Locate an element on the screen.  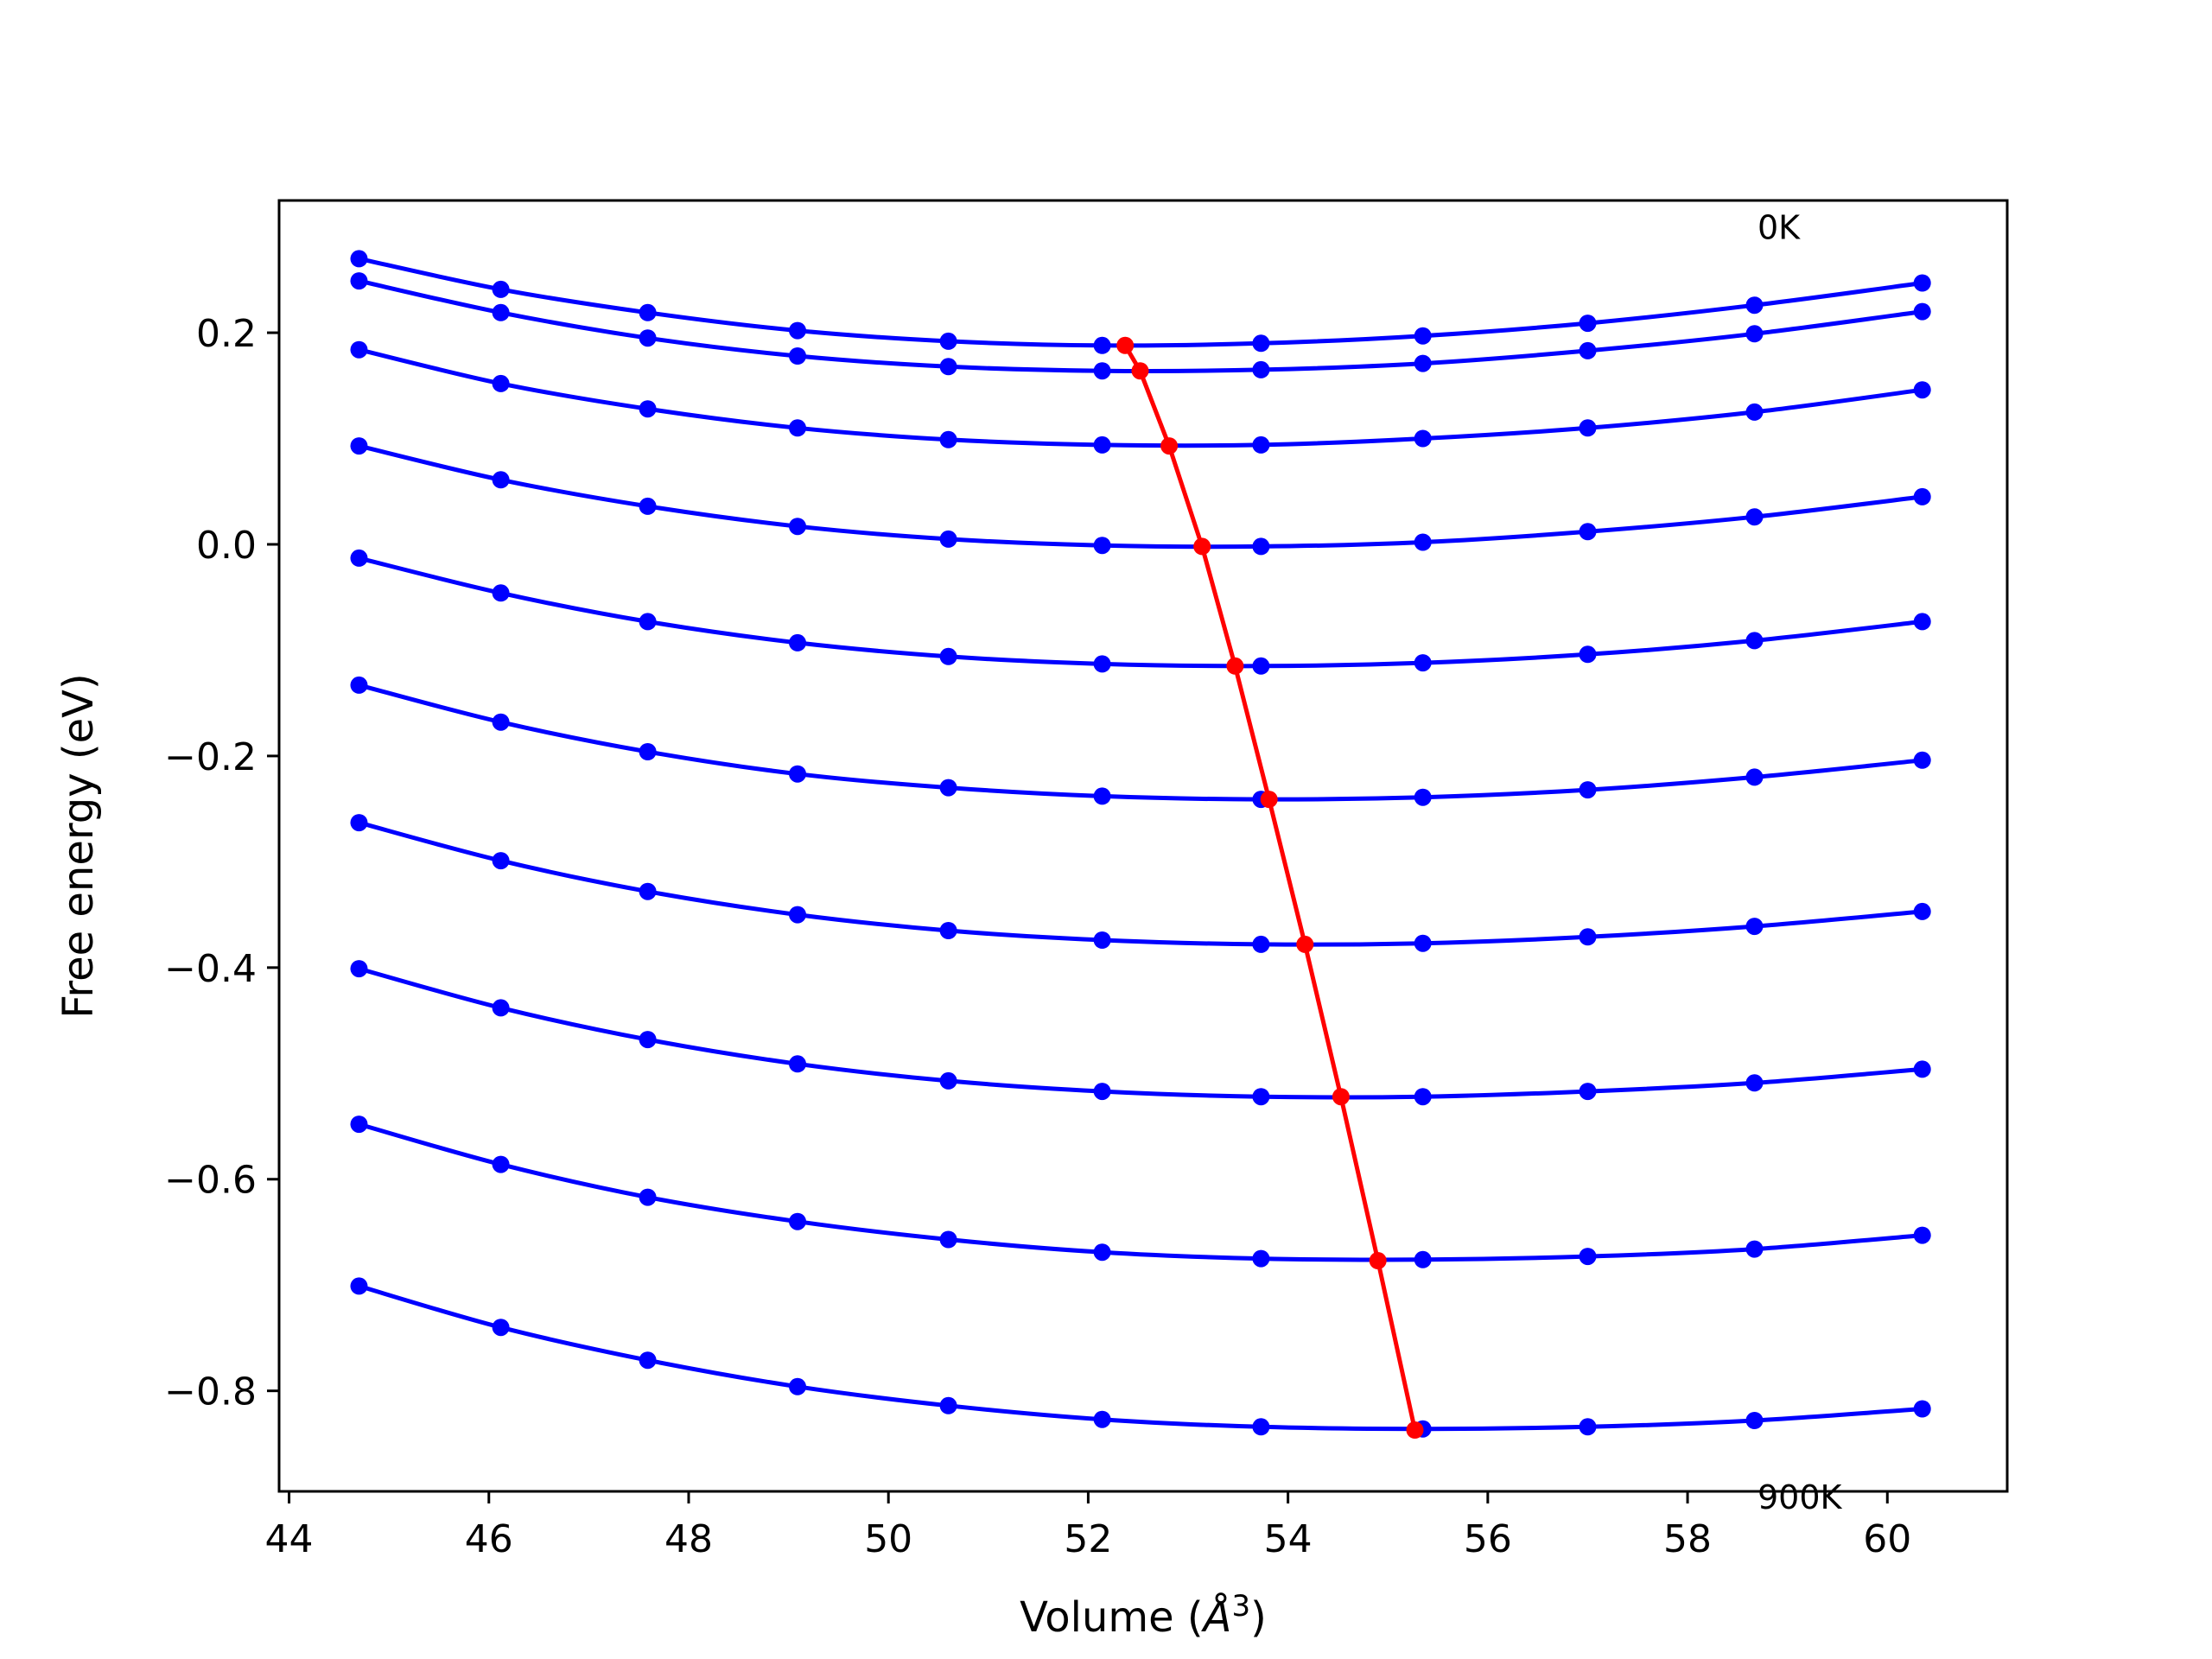
x-axis-unit-exponent: 3 is located at coordinates (1240, 1606).